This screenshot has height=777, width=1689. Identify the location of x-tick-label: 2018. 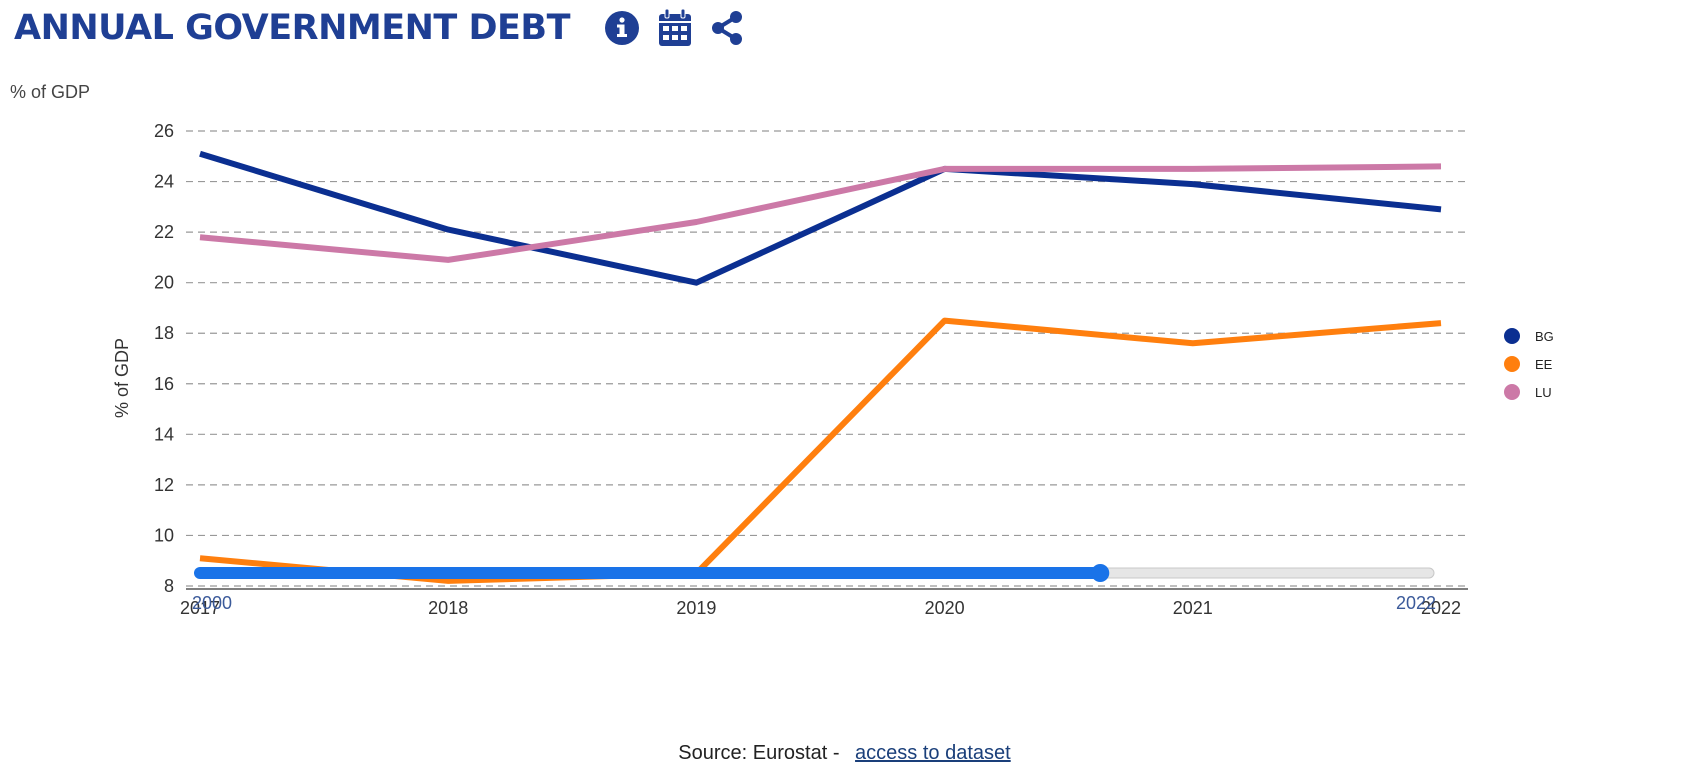
(448, 608).